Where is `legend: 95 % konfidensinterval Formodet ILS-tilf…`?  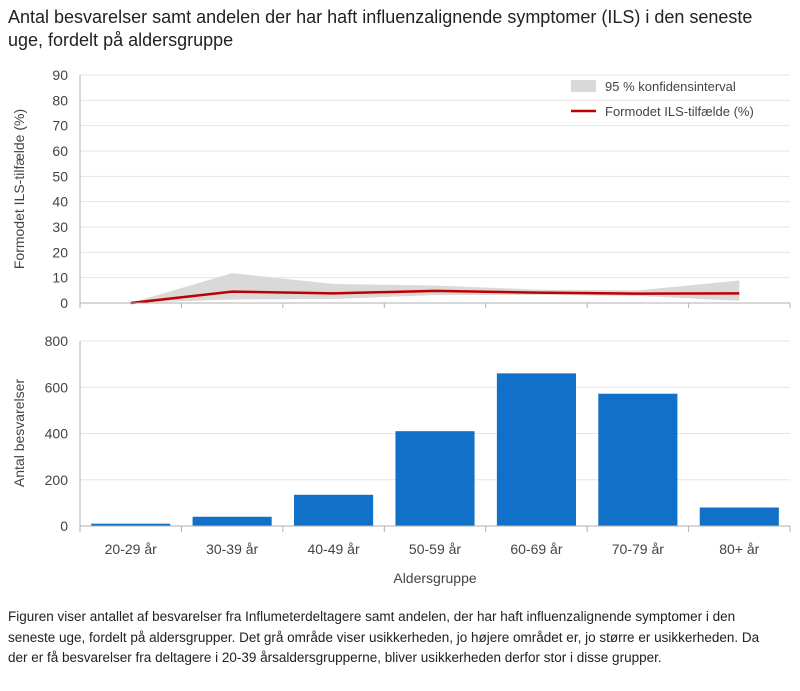 legend: 95 % konfidensinterval Formodet ILS-tilf… is located at coordinates (662, 99).